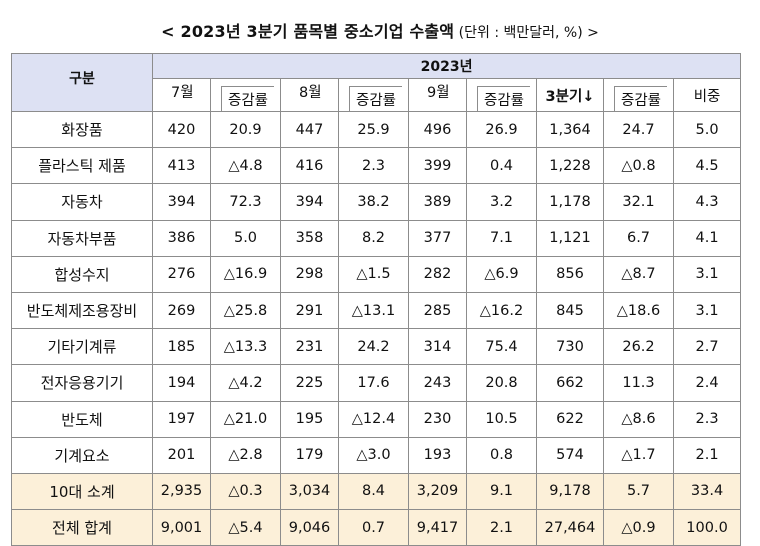 Image resolution: width=760 pixels, height=546 pixels. What do you see at coordinates (707, 383) in the screenshot?
I see `table-cell: 2.4` at bounding box center [707, 383].